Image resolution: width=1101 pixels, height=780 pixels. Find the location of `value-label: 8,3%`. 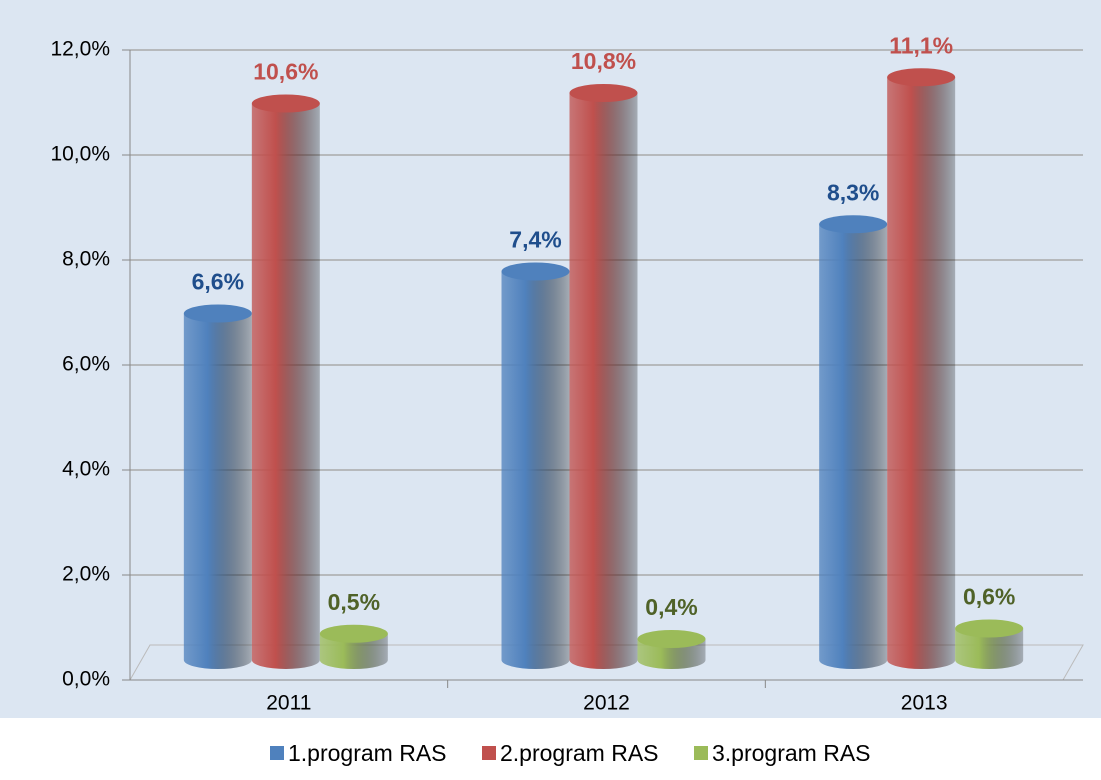

value-label: 8,3% is located at coordinates (853, 192).